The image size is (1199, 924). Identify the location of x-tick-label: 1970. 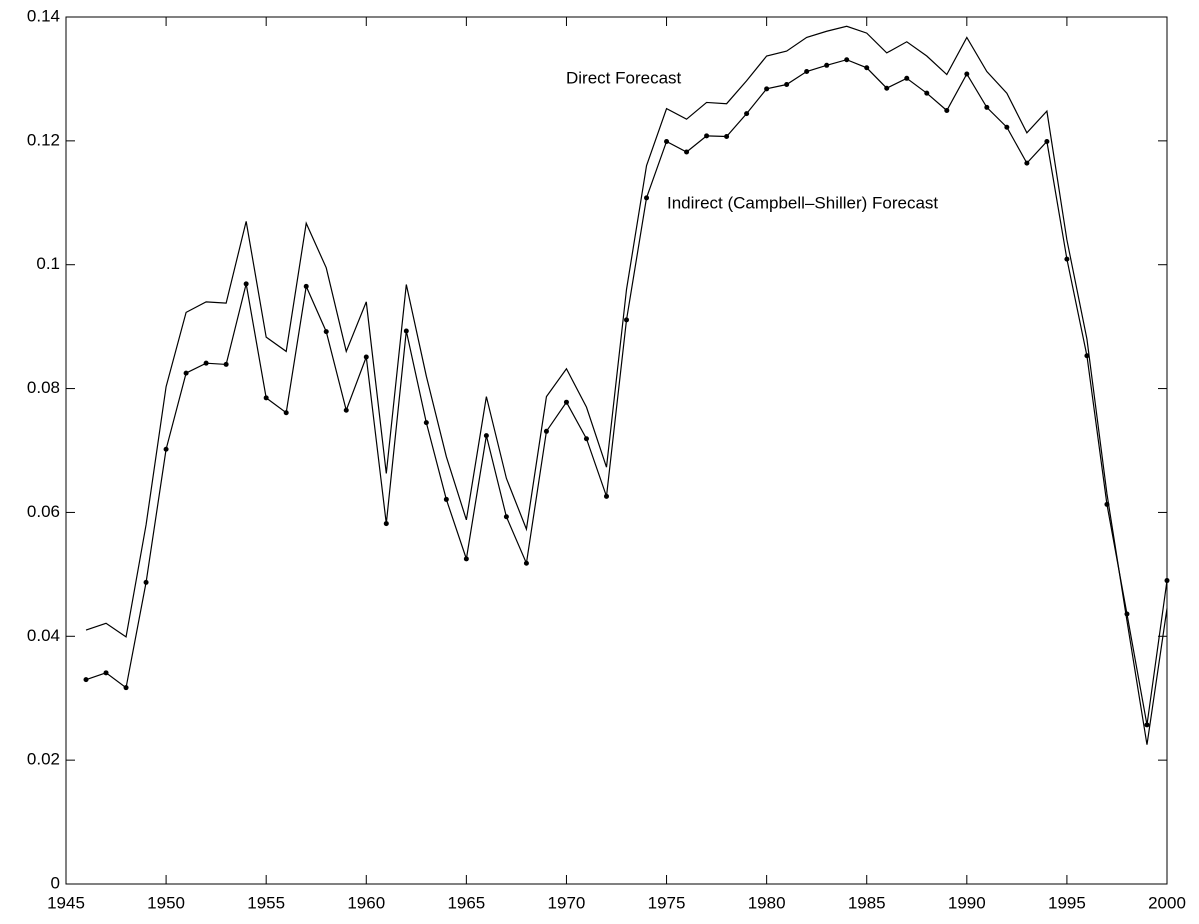
(567, 902).